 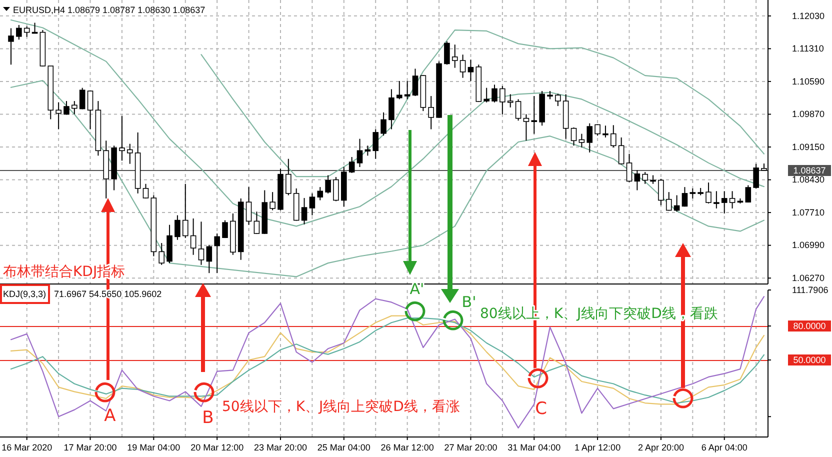 What do you see at coordinates (808, 15) in the screenshot?
I see `y-tick-label: 1.12030` at bounding box center [808, 15].